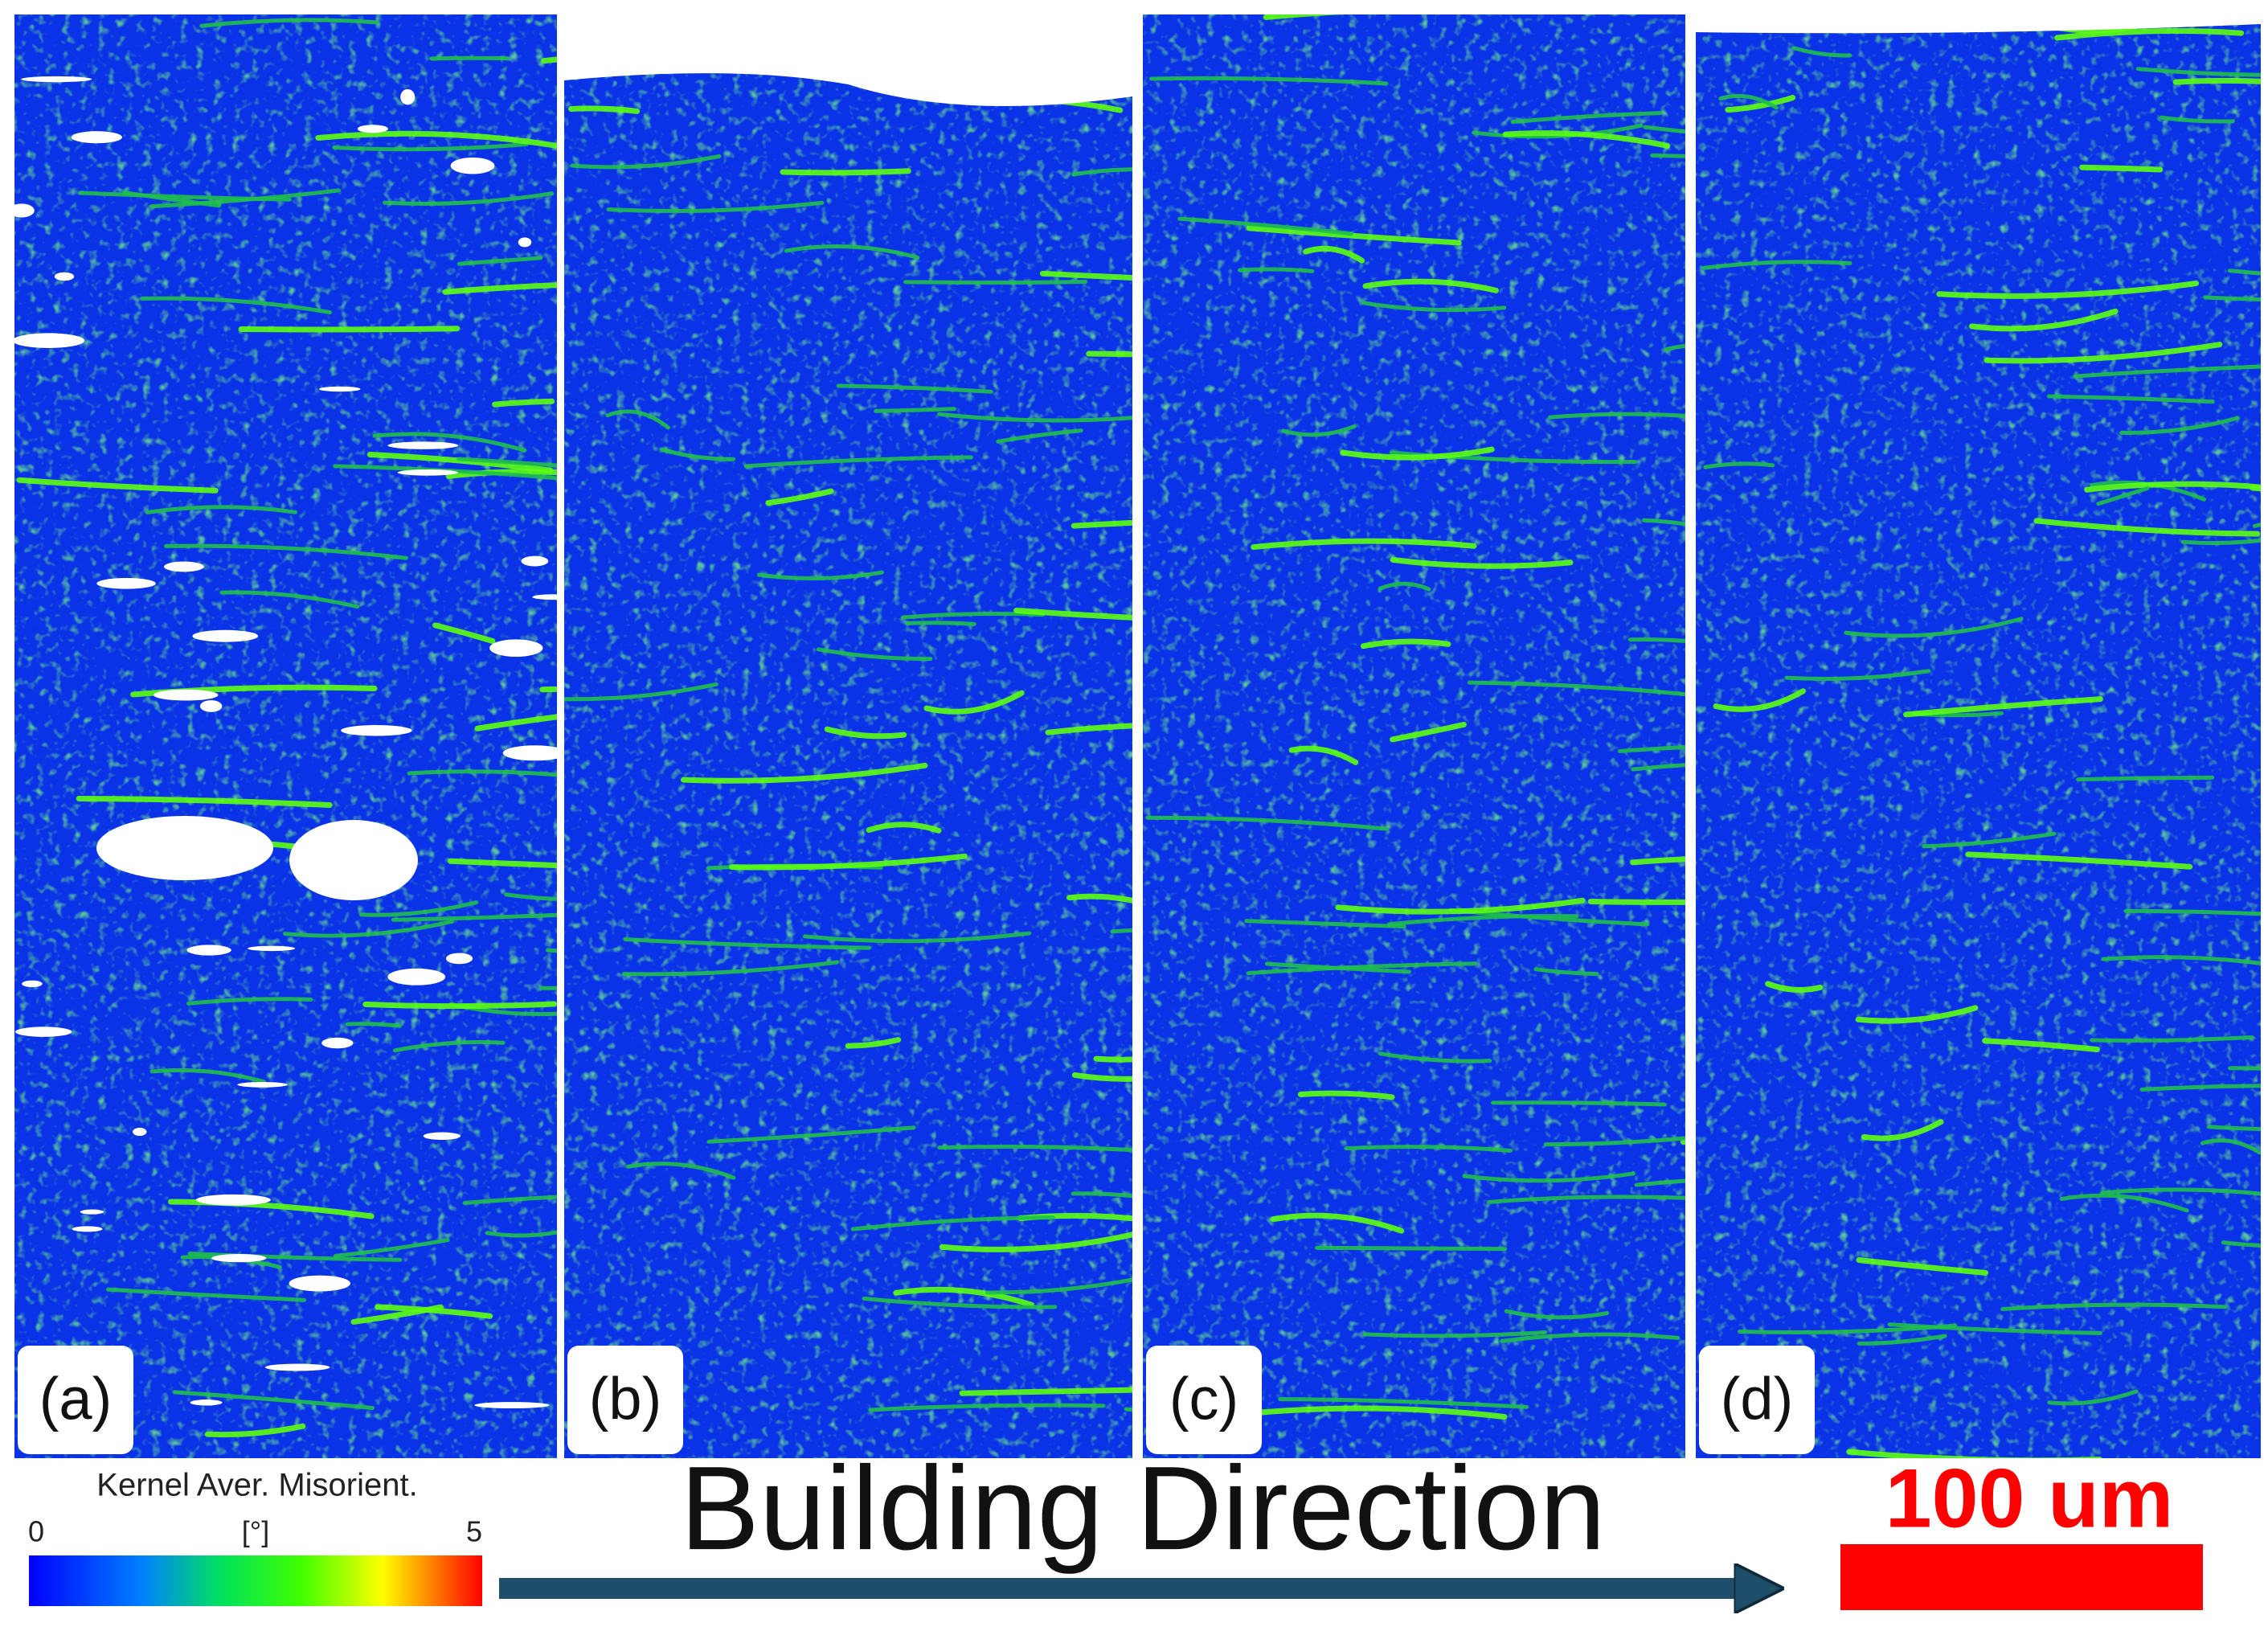 The width and height of the screenshot is (2268, 1627). What do you see at coordinates (474, 1531) in the screenshot?
I see `colorbar-max: 5` at bounding box center [474, 1531].